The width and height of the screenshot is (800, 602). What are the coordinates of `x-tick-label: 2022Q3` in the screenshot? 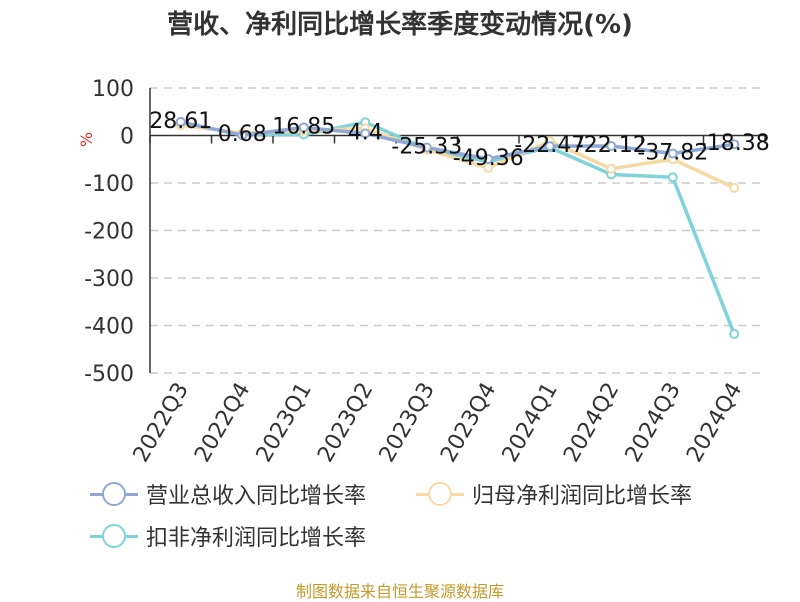 It's located at (161, 423).